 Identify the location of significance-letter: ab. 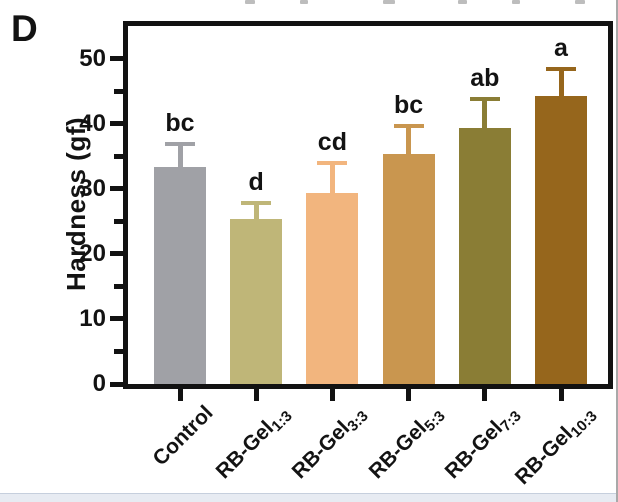
(485, 77).